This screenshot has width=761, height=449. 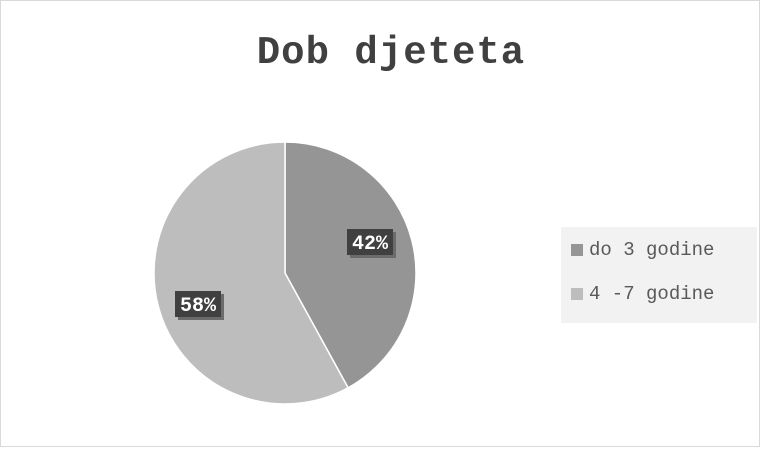 I want to click on legend-label-1: 4 -7 godine, so click(x=652, y=294).